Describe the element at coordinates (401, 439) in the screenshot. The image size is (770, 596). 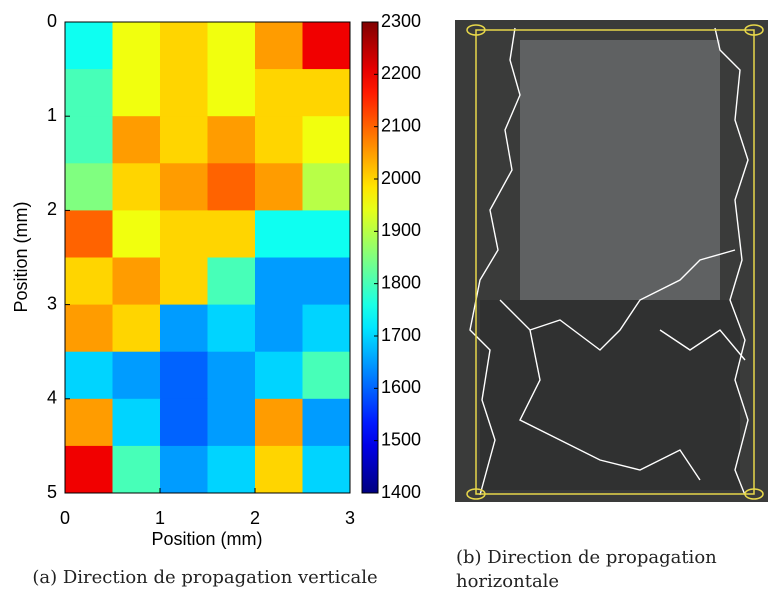
I see `colorbar-tick-label: 1500` at that location.